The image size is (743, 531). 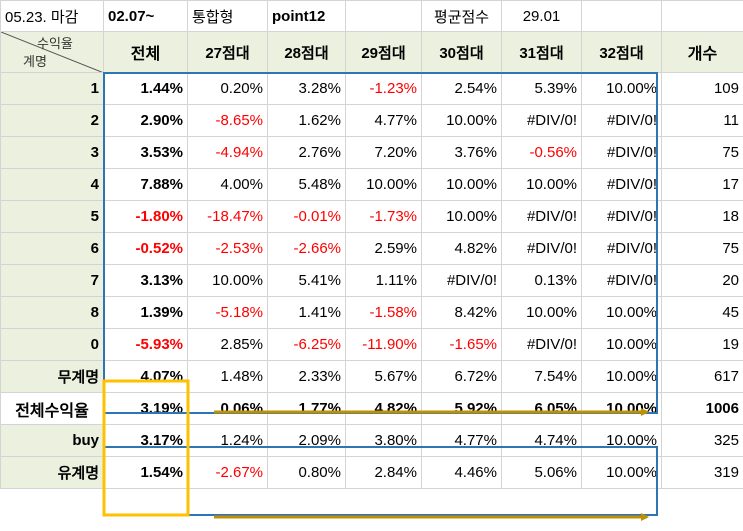 I want to click on col-header-27: 27점대, so click(x=227, y=52).